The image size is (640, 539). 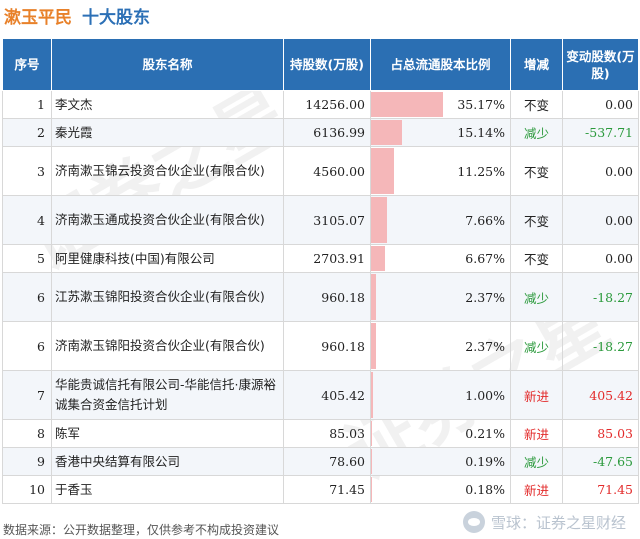 What do you see at coordinates (27, 489) in the screenshot?
I see `rank-cell: 10` at bounding box center [27, 489].